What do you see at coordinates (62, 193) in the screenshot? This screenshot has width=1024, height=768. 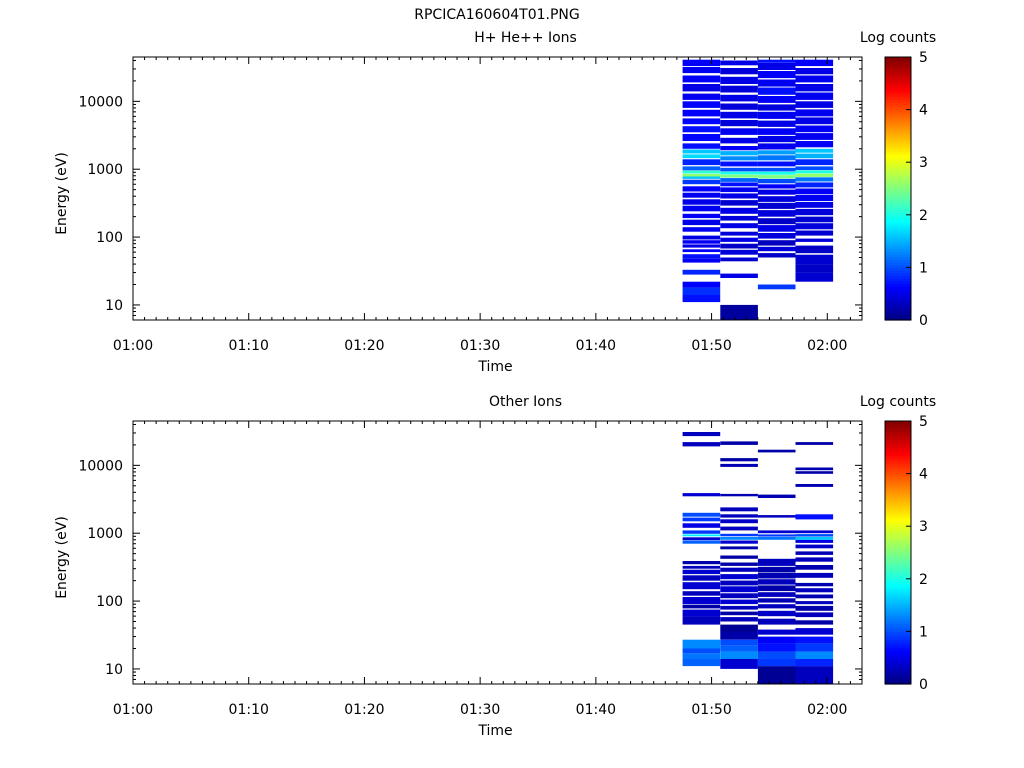 I see `y-axis-label: Energy (eV)` at bounding box center [62, 193].